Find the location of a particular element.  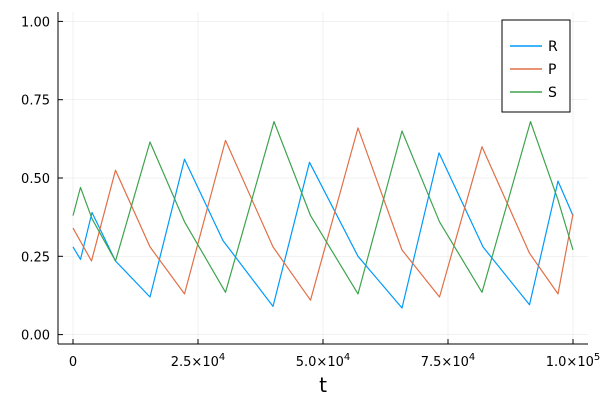

x-axis-title: t is located at coordinates (323, 385).